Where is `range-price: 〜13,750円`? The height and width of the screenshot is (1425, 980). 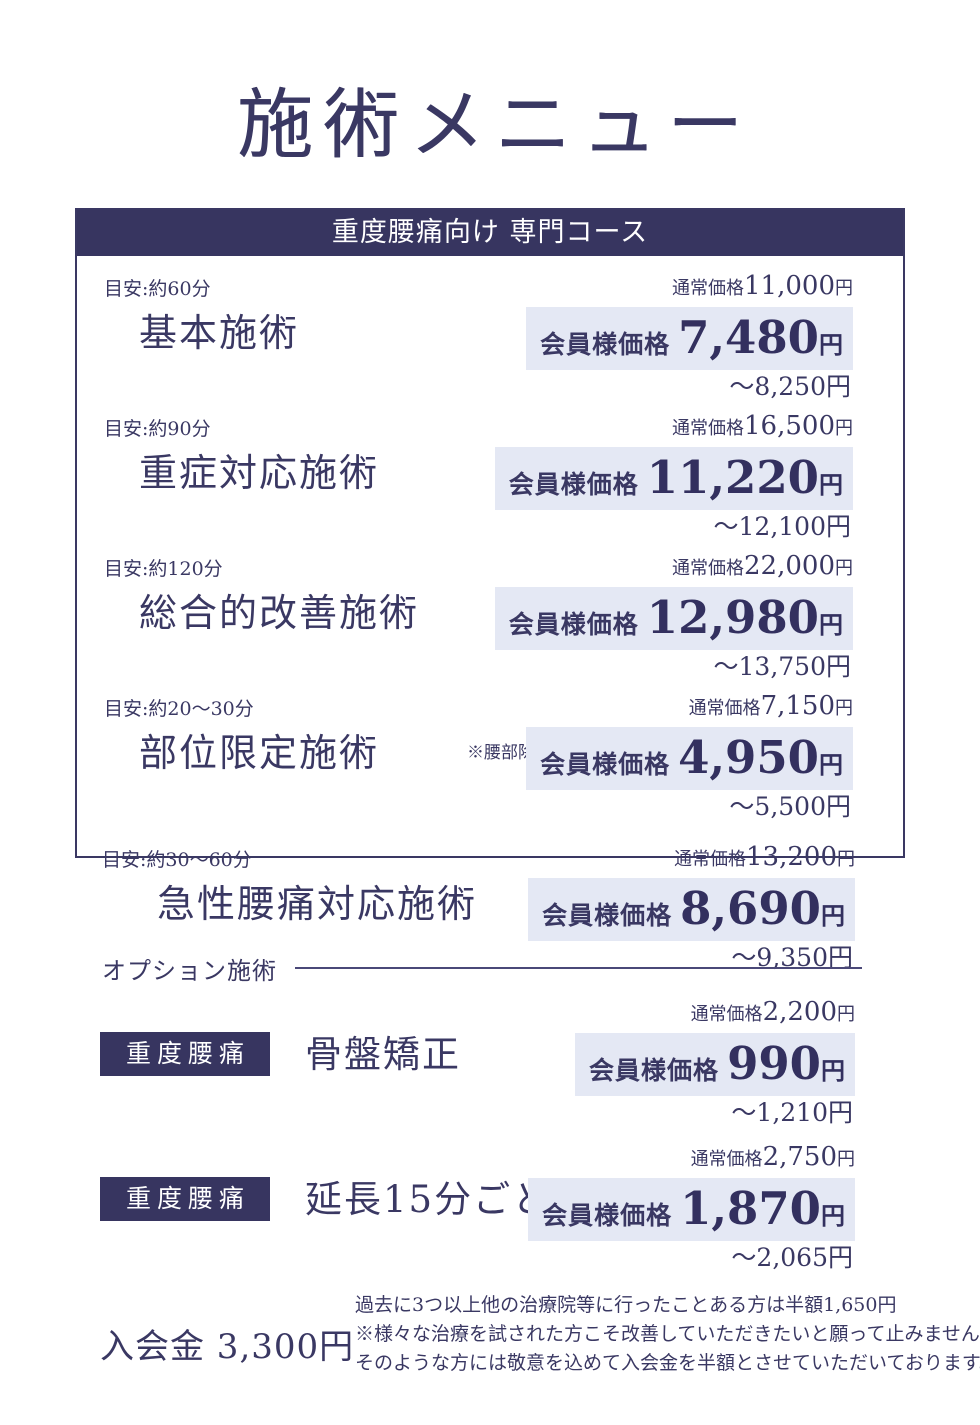
range-price: 〜13,750円 is located at coordinates (782, 666).